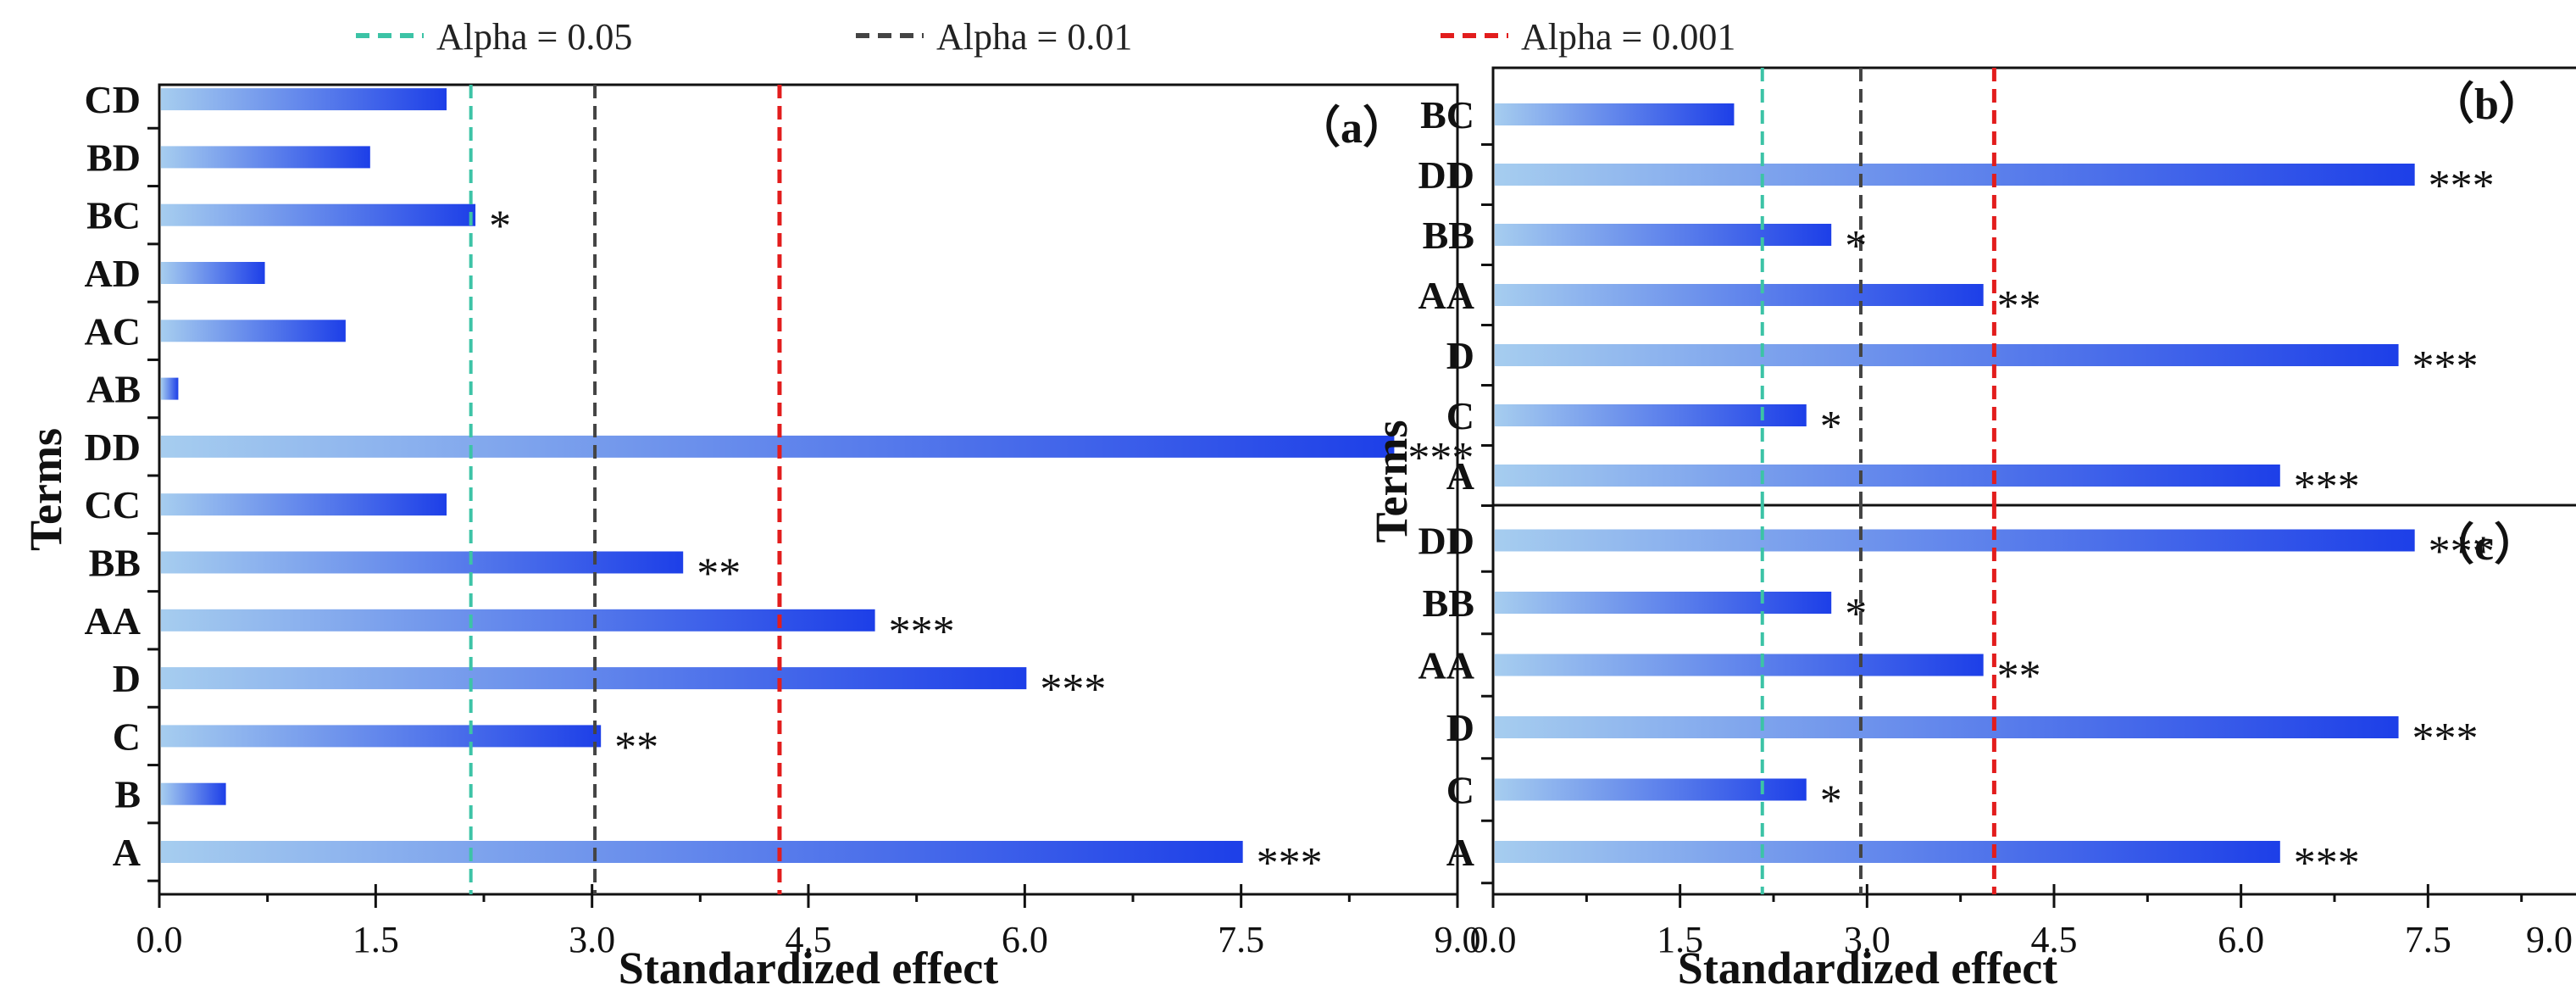  Describe the element at coordinates (1034, 37) in the screenshot. I see `legend-label: Alpha = 0.01` at that location.